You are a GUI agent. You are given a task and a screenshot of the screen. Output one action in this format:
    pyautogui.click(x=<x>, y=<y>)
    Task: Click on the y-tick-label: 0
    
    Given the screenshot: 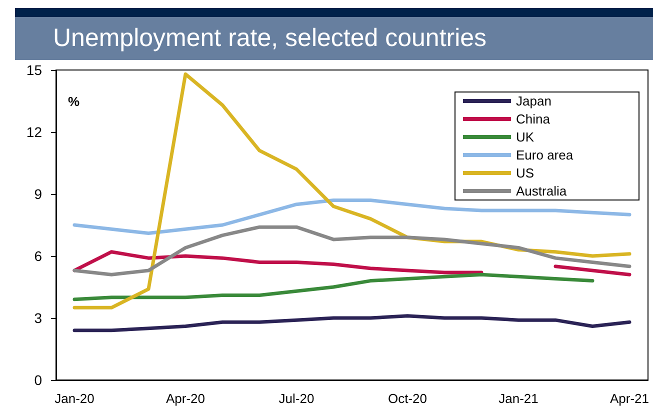 What is the action you would take?
    pyautogui.click(x=38, y=380)
    